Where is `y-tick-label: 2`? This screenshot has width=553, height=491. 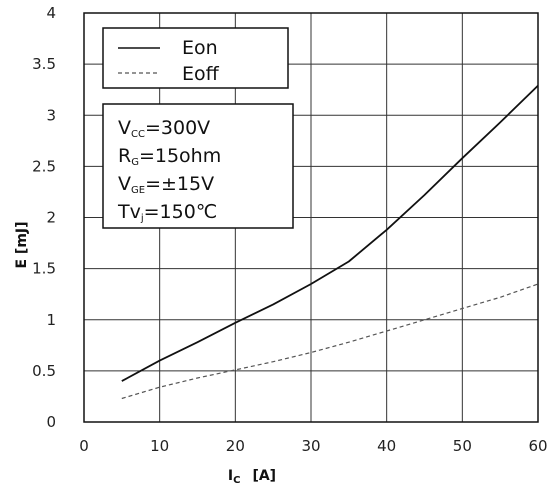 y-tick-label: 2 is located at coordinates (51, 218).